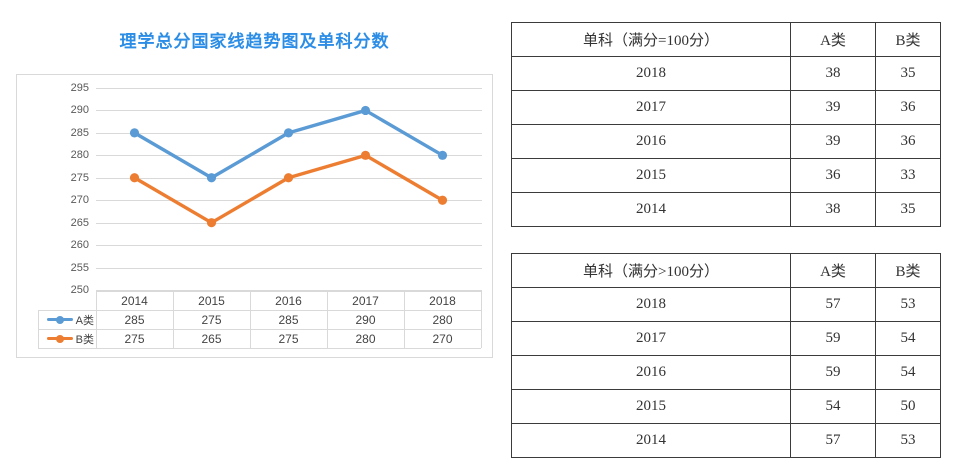 This screenshot has width=959, height=476. I want to click on legend-label: A类, so click(84, 320).